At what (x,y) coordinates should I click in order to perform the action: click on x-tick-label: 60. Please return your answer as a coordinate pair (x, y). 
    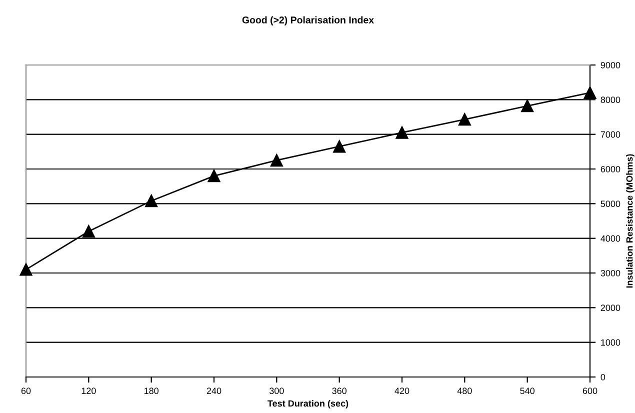
    Looking at the image, I should click on (26, 391).